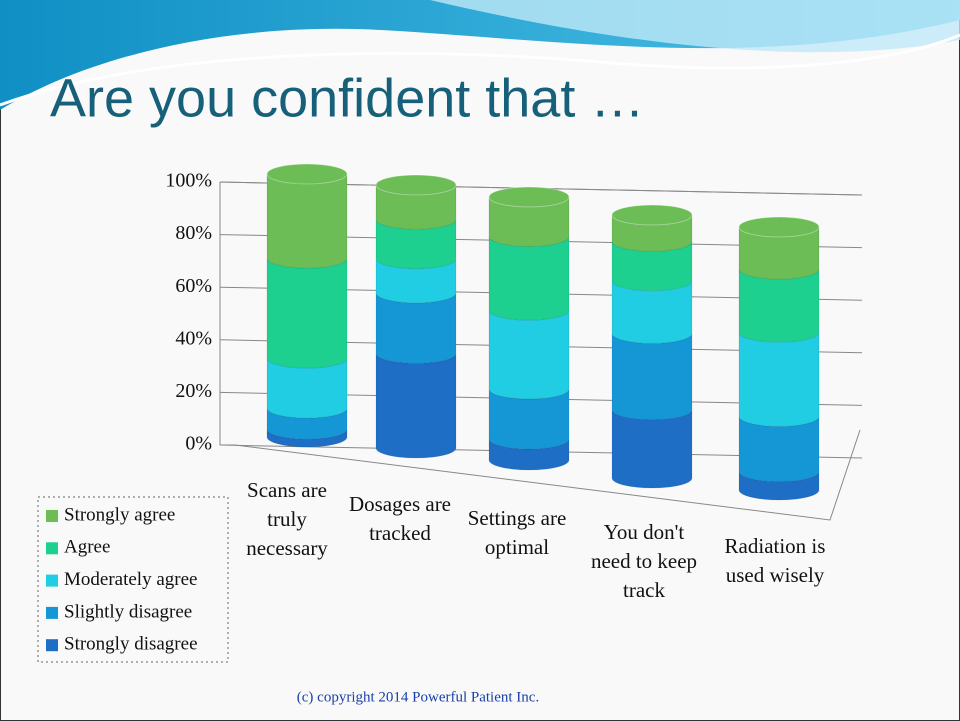  I want to click on legend-label: Moderately agree, so click(130, 579).